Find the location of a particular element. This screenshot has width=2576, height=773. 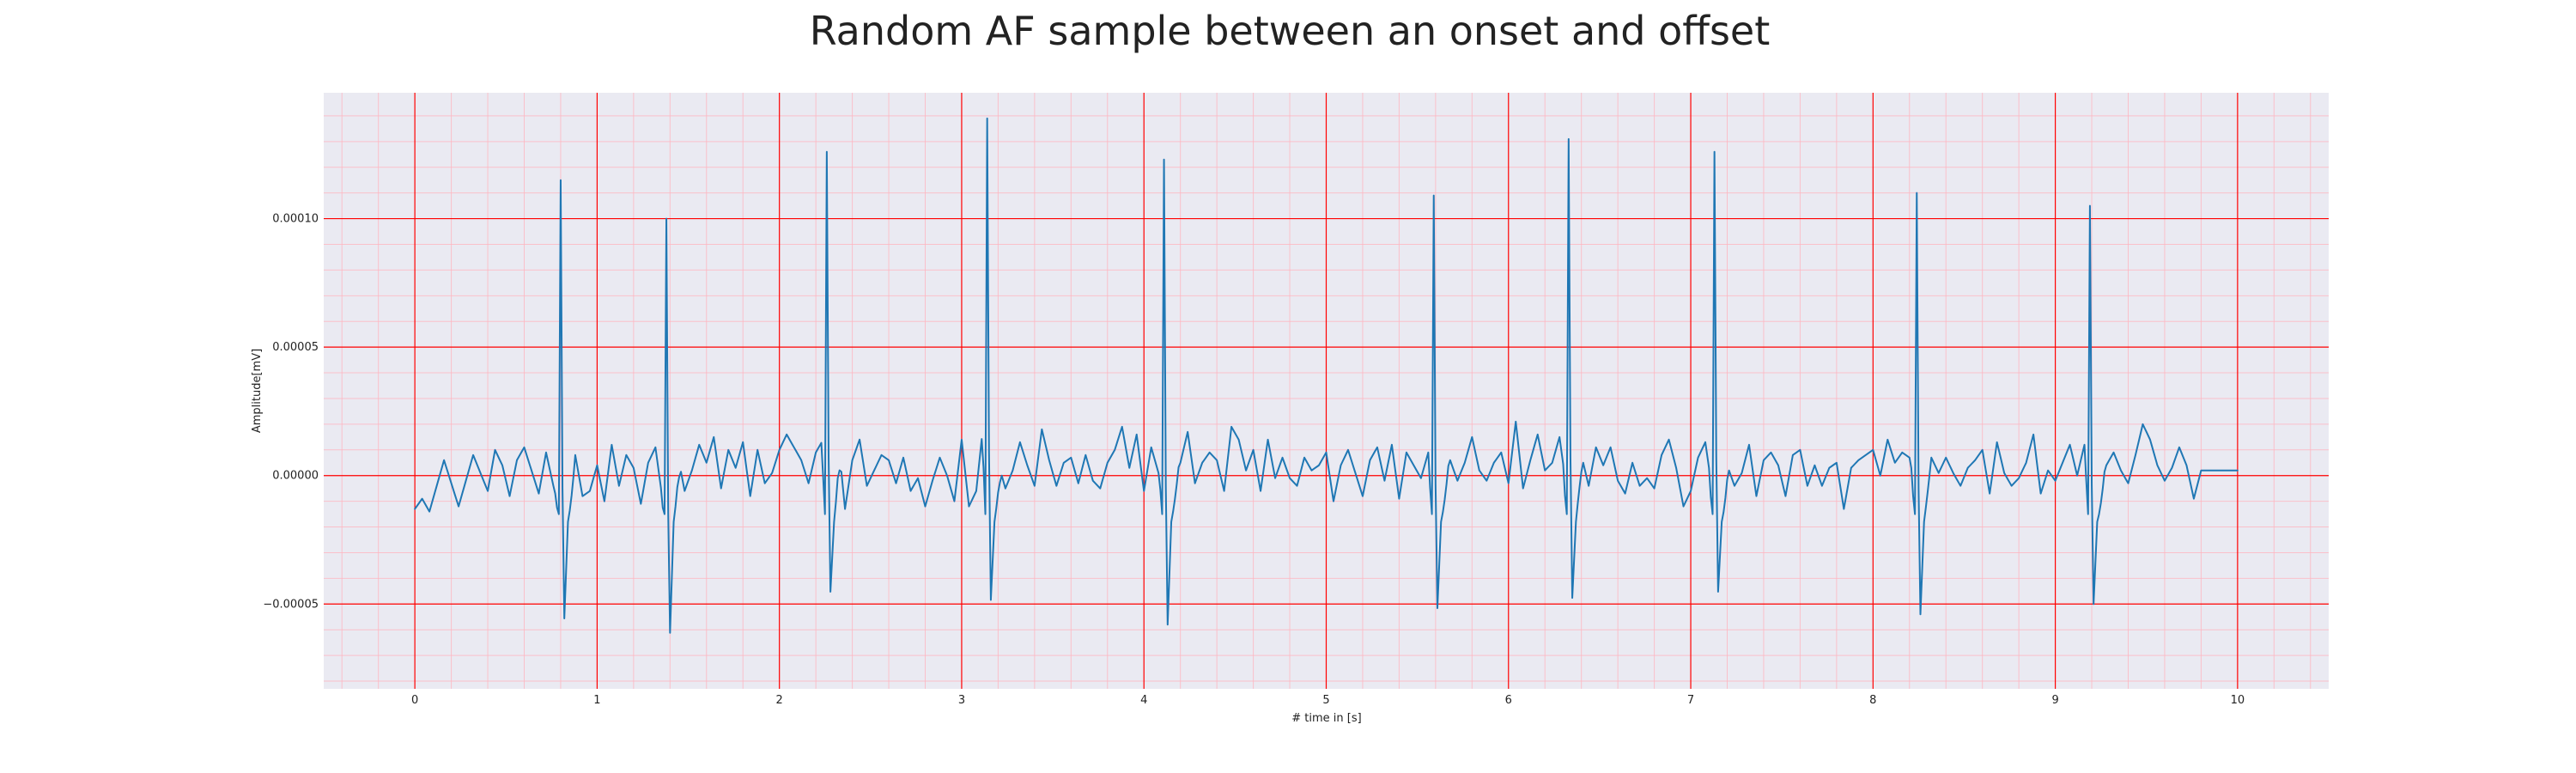

x-tick-label: 9 is located at coordinates (2054, 700).